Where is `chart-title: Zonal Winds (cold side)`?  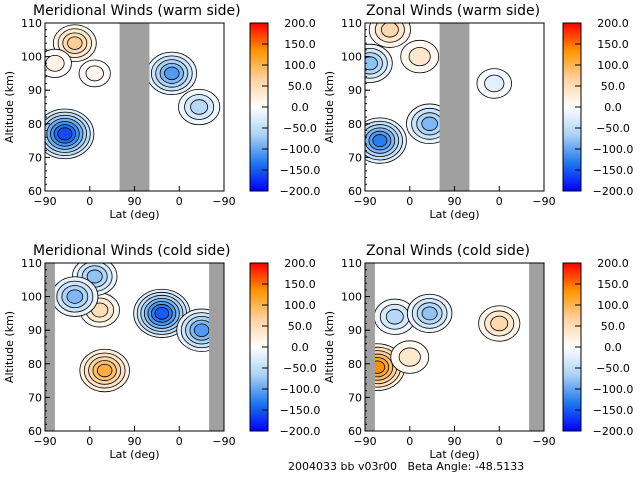 chart-title: Zonal Winds (cold side) is located at coordinates (448, 251).